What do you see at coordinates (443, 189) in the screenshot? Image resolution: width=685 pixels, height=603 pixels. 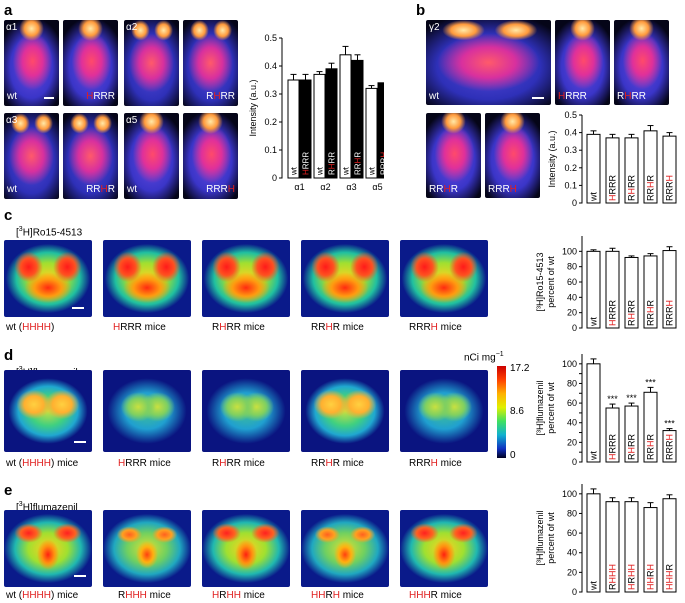 I see `image-corner-label: RRHR` at bounding box center [443, 189].